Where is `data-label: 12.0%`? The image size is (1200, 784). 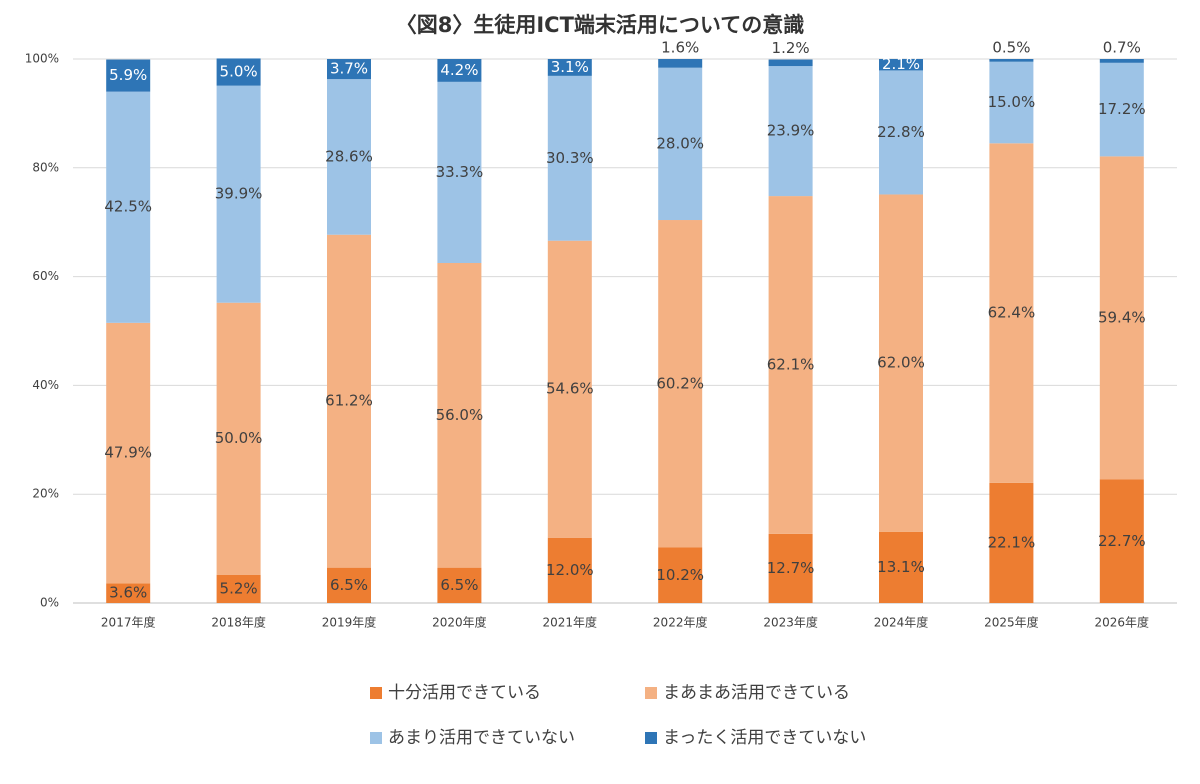 data-label: 12.0% is located at coordinates (570, 570).